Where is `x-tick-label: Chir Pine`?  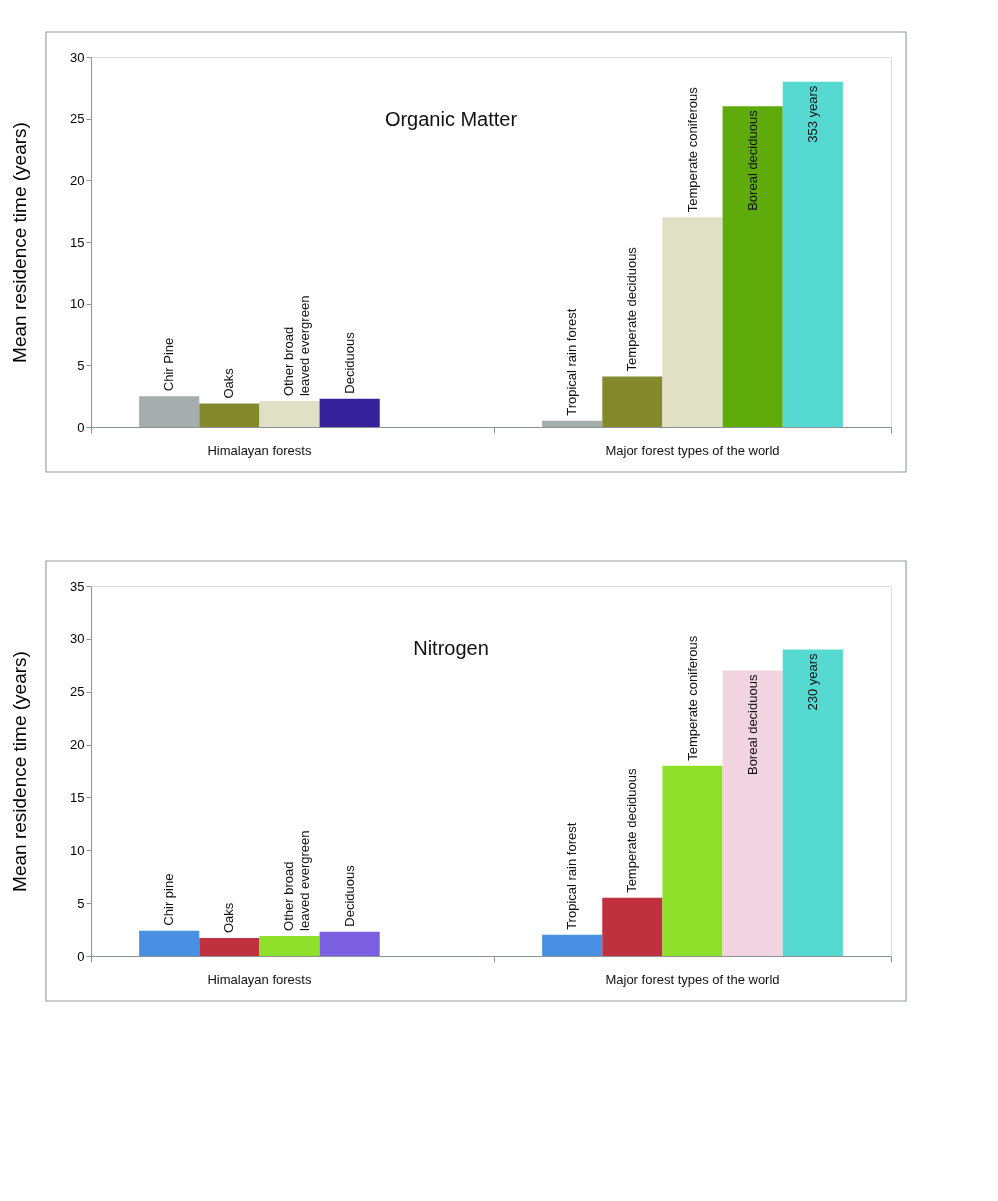
x-tick-label: Chir Pine is located at coordinates (169, 364).